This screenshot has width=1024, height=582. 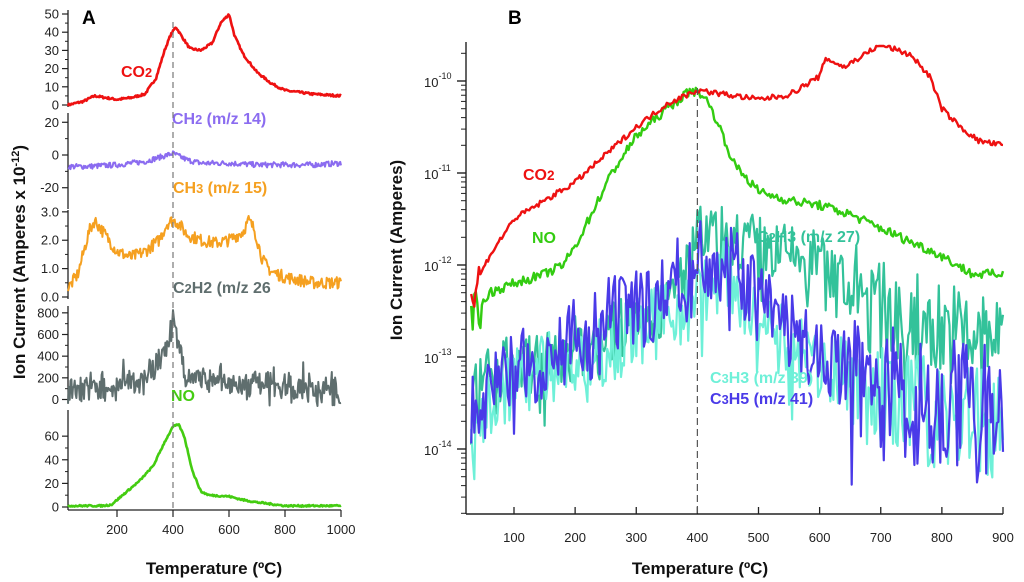 I want to click on subplot-co2: 0 10 20 30 40 50, so click(x=193, y=60).